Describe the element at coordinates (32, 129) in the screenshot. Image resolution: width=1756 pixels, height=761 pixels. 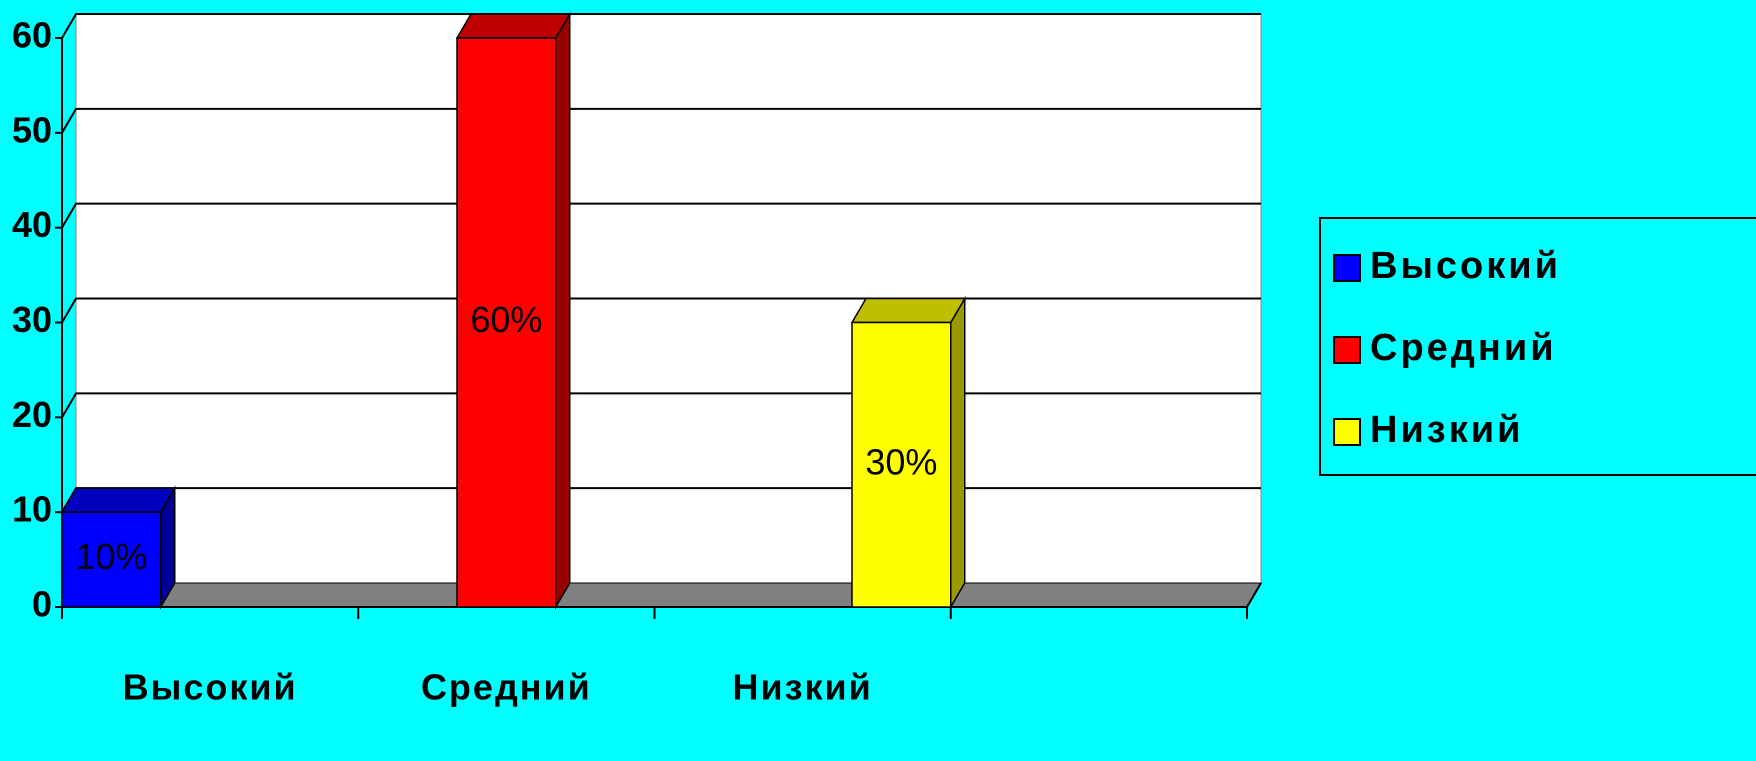
I see `y-tick-label: 50` at that location.